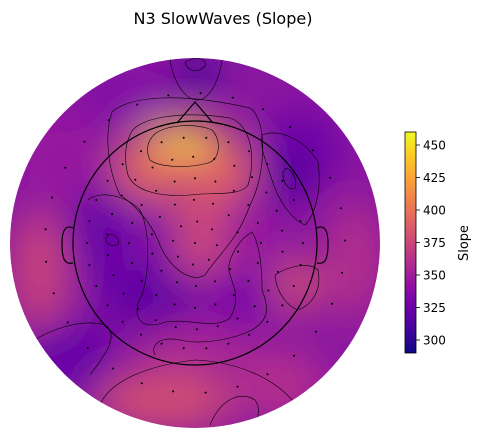 The image size is (481, 437). Describe the element at coordinates (195, 345) in the screenshot. I see `heat-region-occipital` at that location.